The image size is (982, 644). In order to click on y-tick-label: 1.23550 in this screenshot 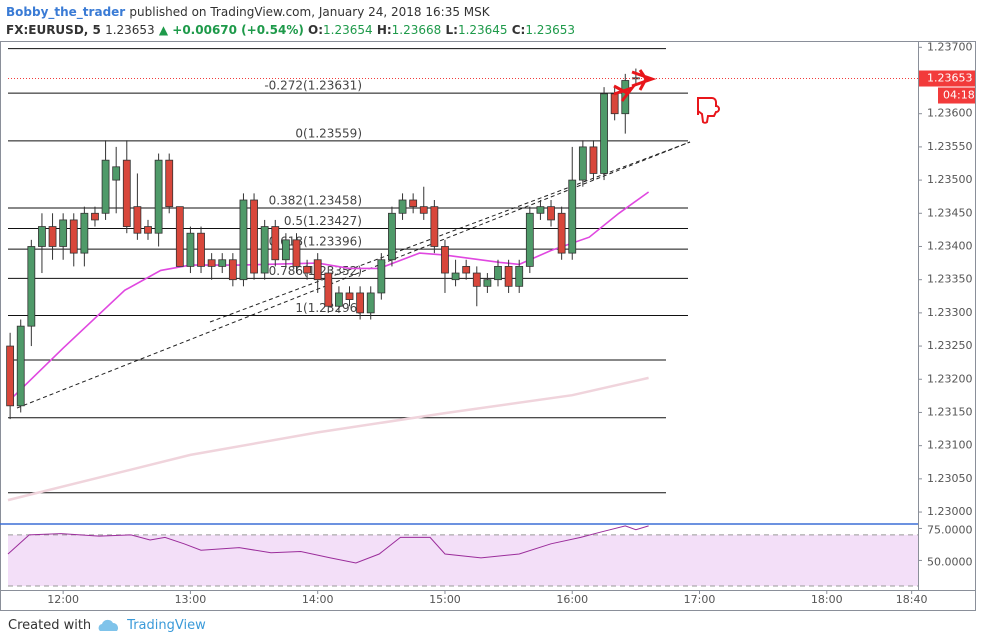, I will do `click(950, 146)`.